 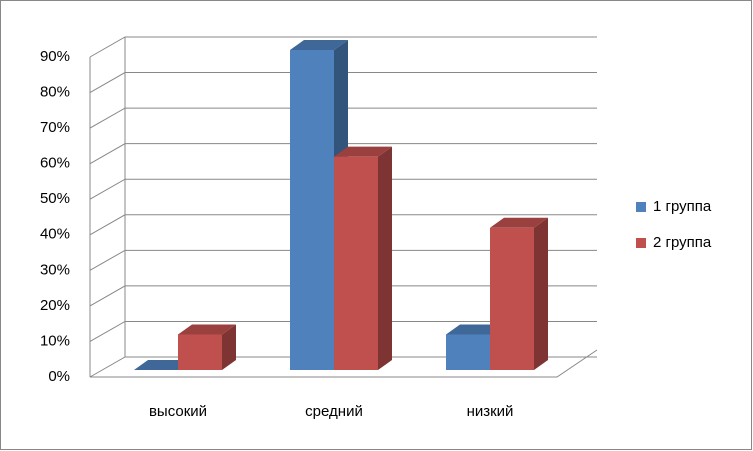 What do you see at coordinates (682, 206) in the screenshot?
I see `legend-label: 1 группа` at bounding box center [682, 206].